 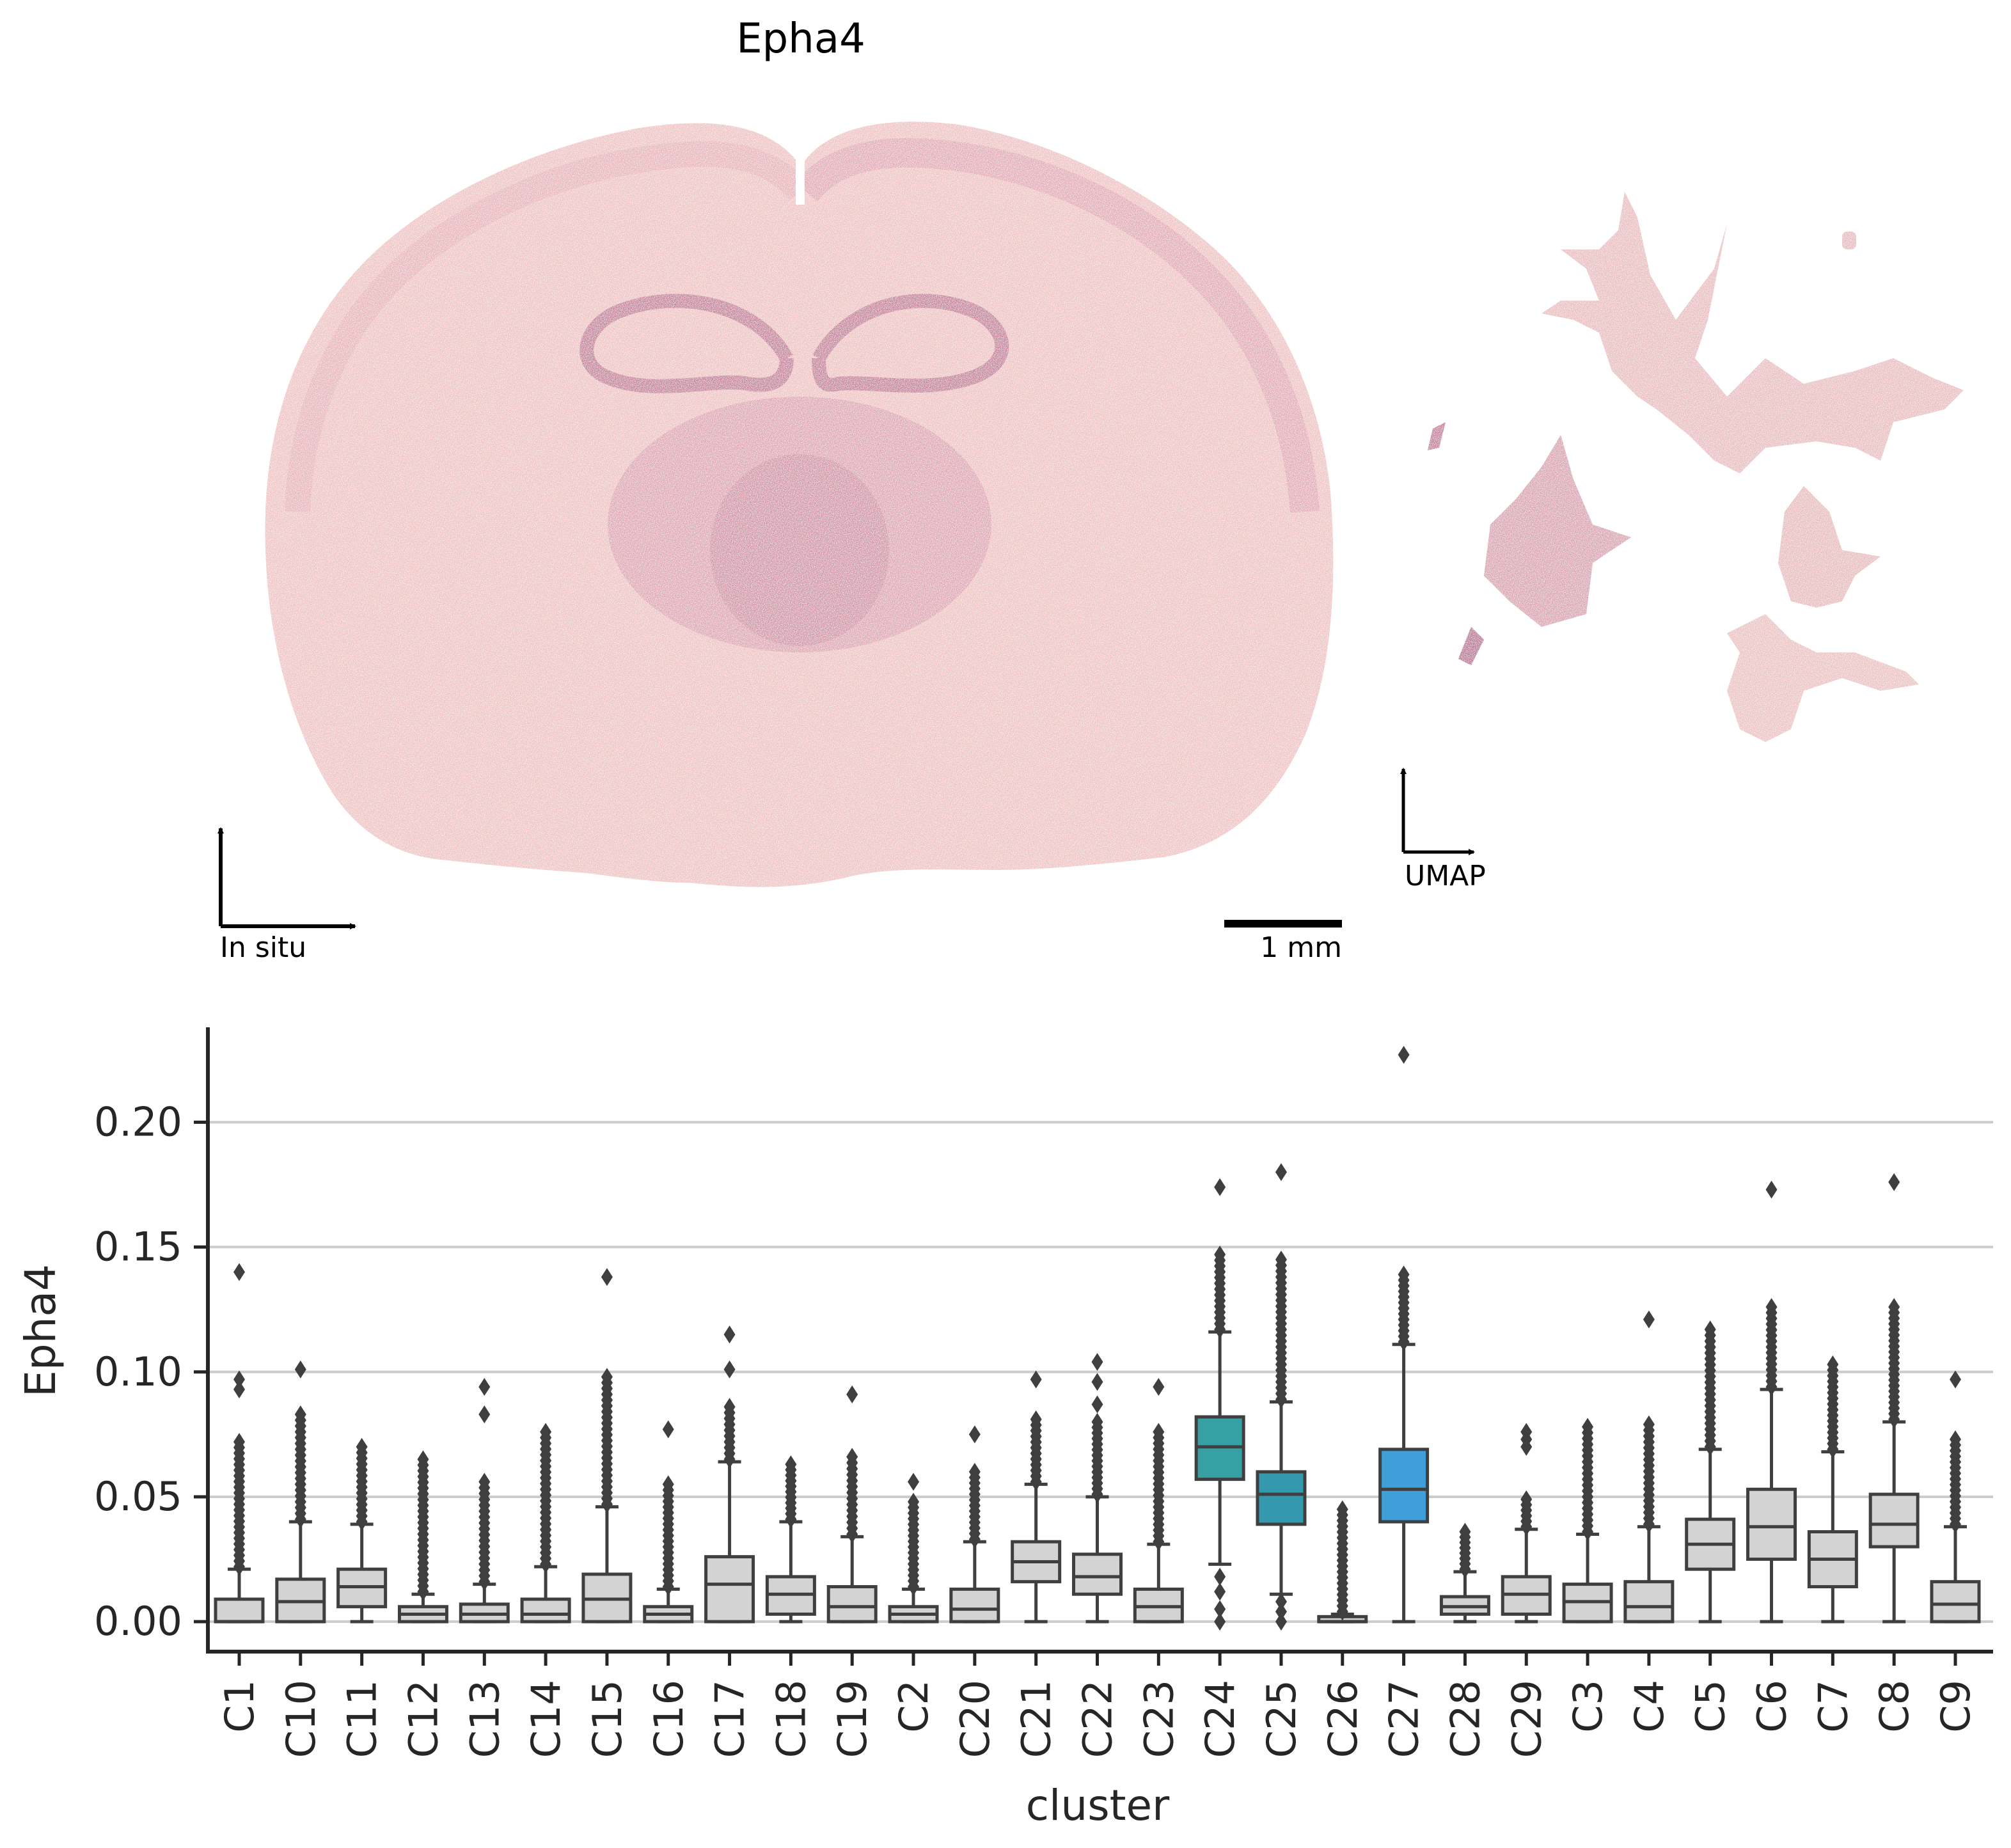 I want to click on box-c17, so click(x=730, y=1474).